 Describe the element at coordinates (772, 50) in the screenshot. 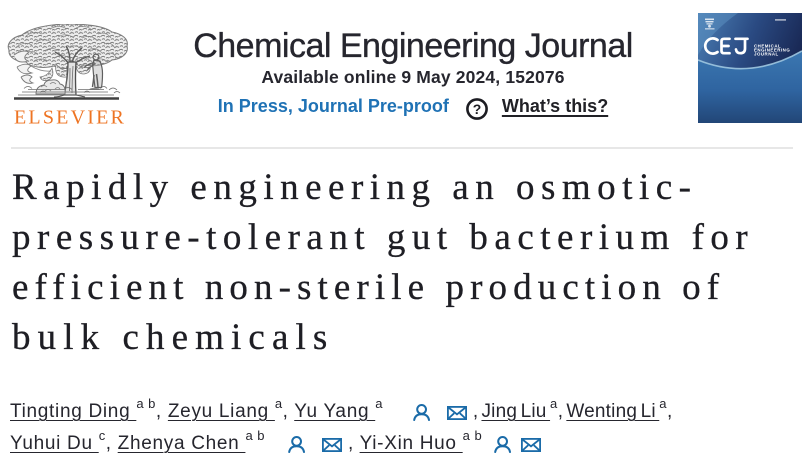

I see `svg-text: ENGINEERING` at that location.